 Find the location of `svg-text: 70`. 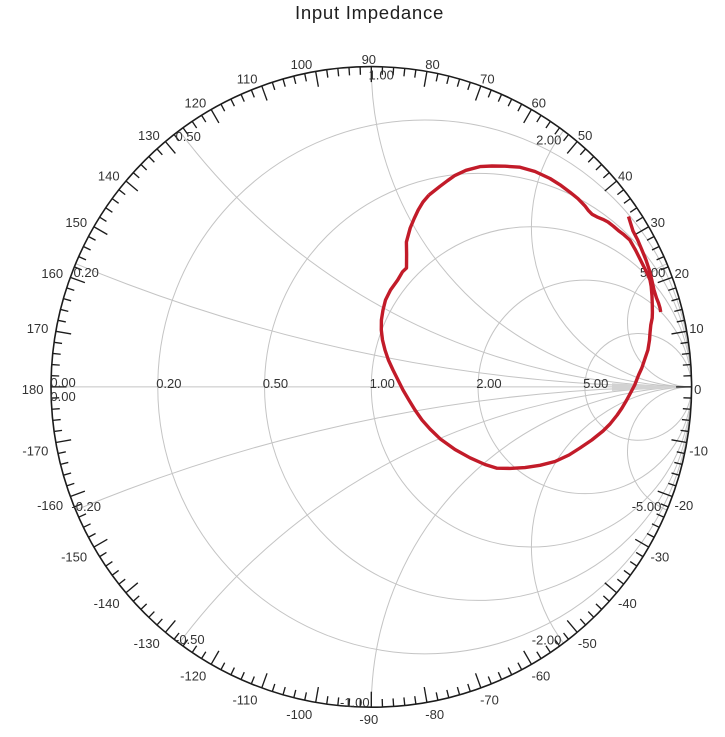

svg-text: 70 is located at coordinates (487, 79).